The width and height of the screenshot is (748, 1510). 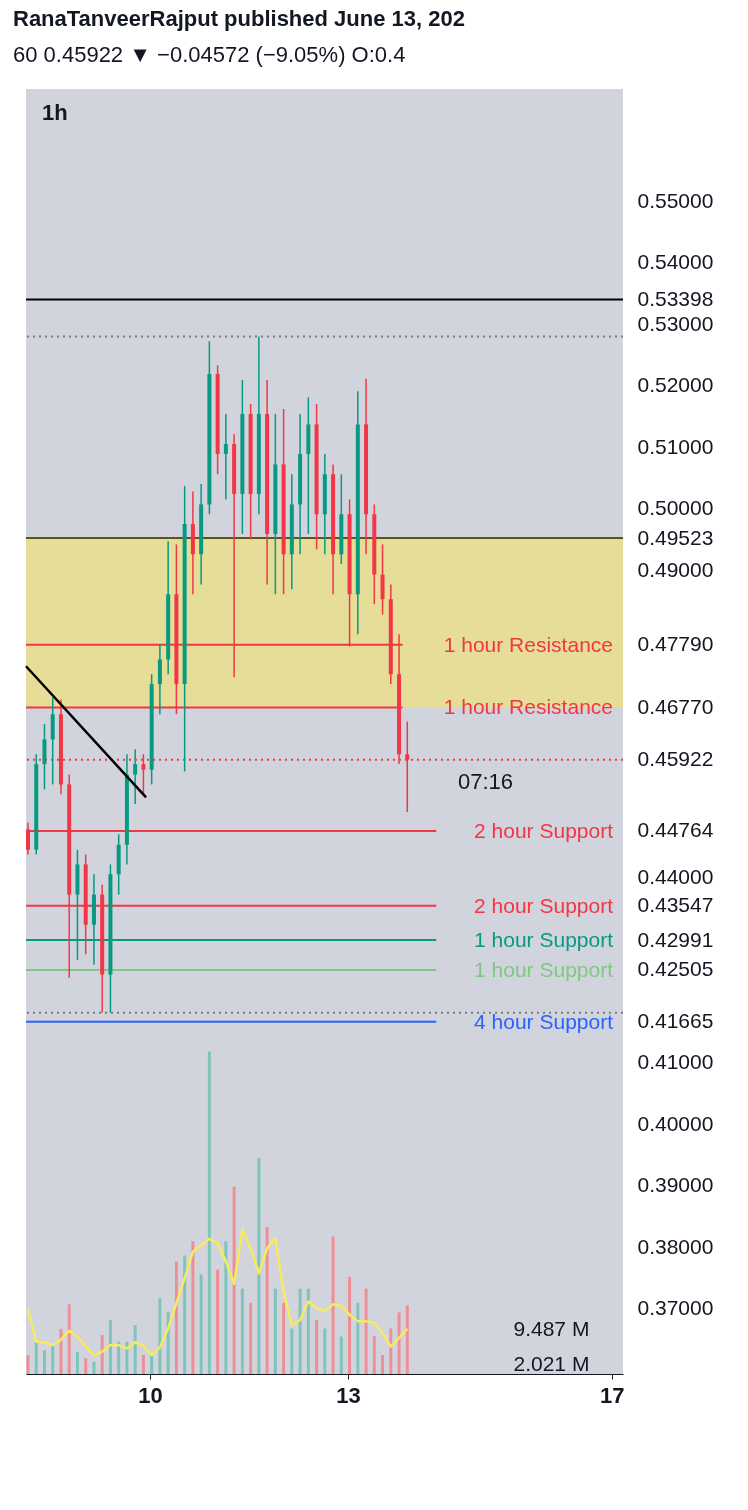 I want to click on chart-title: RanaTanveerRajput published June 13, 202, so click(x=239, y=18).